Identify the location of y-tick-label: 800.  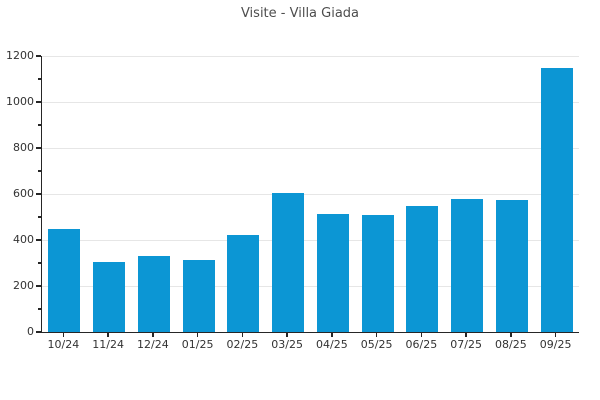
(23, 147).